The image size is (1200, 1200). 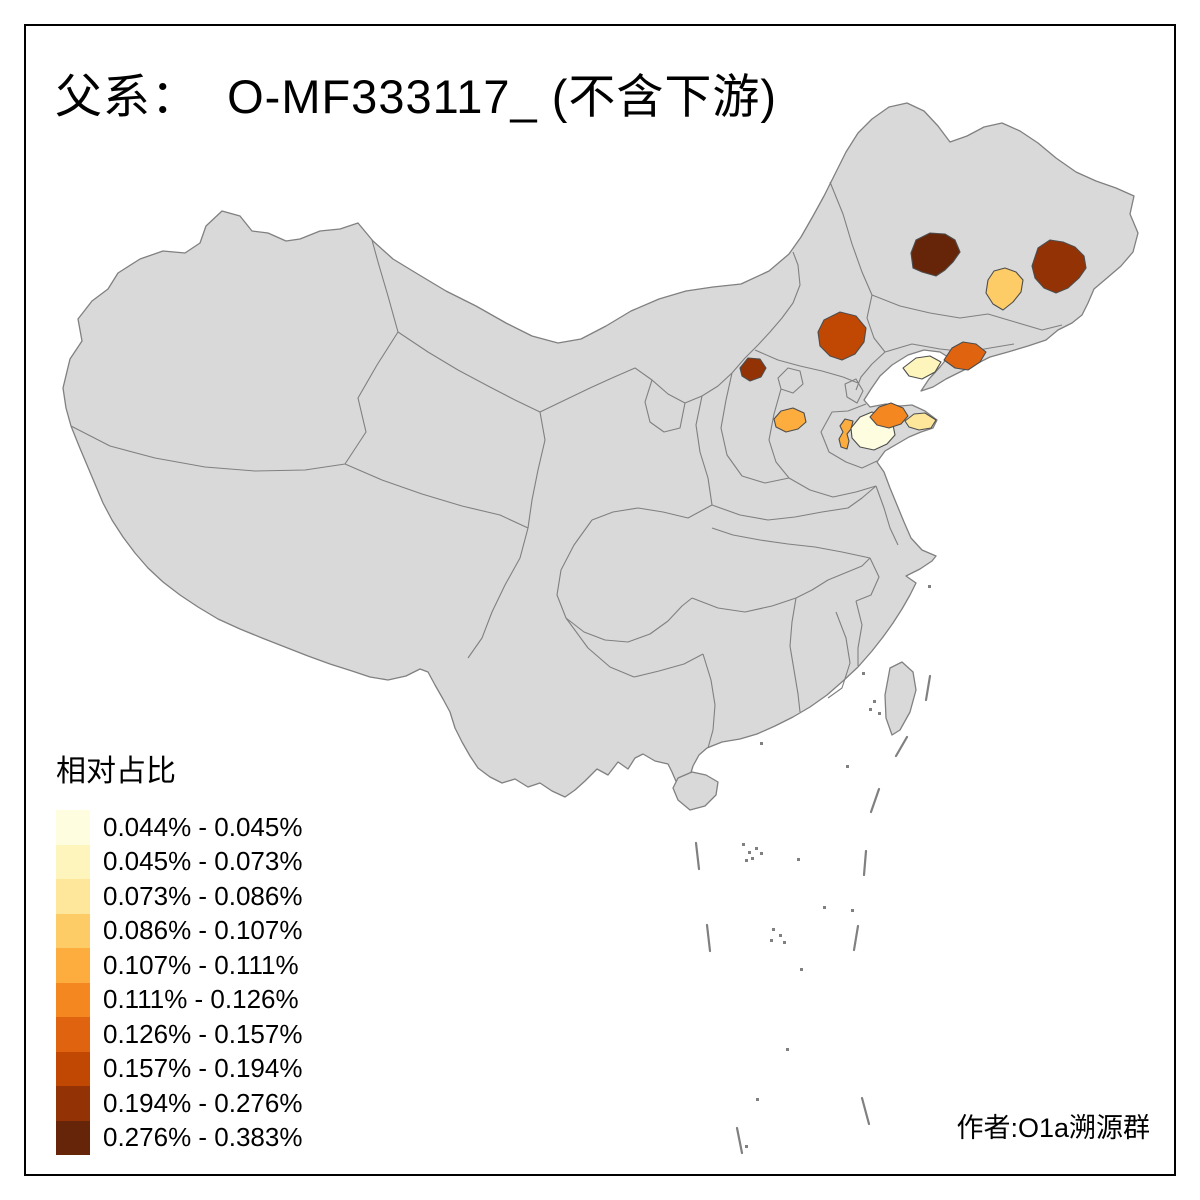 I want to click on page-title: 父系： O-MF333117_ (不含下游), so click(x=416, y=96).